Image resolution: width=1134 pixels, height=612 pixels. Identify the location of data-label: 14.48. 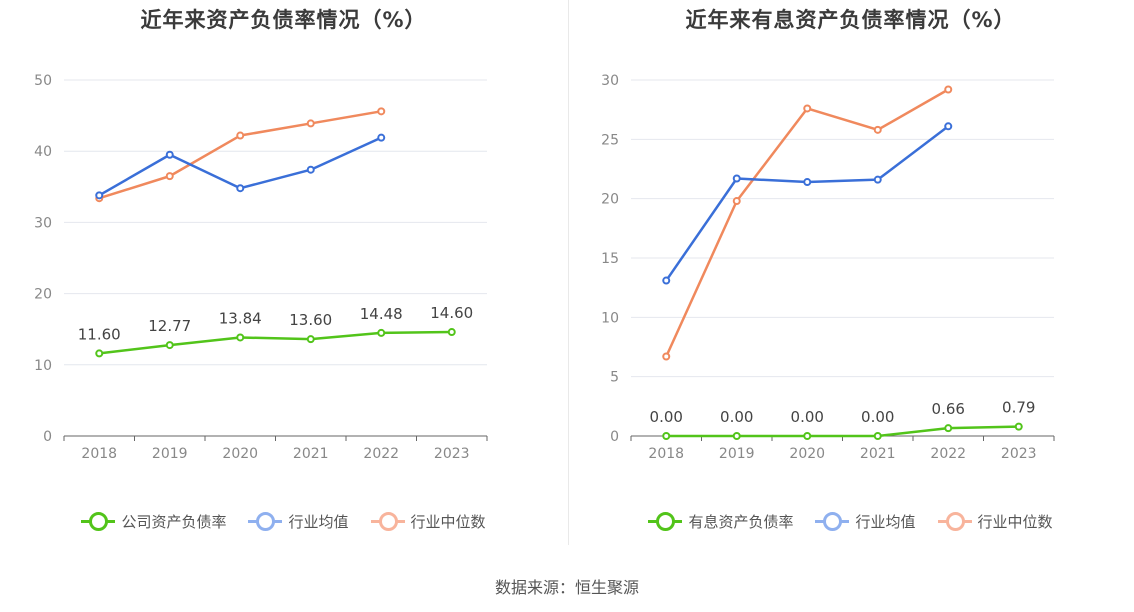
(381, 314).